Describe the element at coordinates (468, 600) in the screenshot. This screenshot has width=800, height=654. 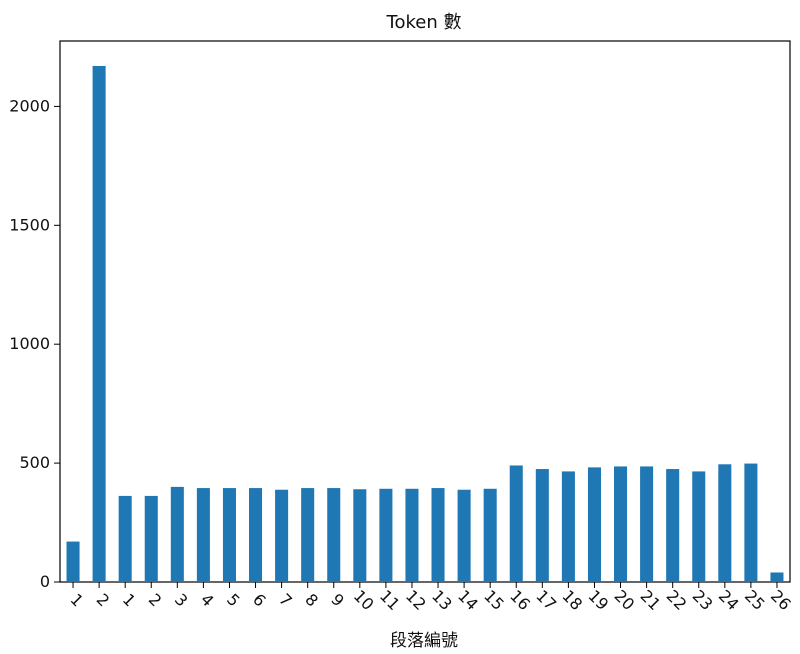
I see `x-axis-tick-label: 14` at that location.